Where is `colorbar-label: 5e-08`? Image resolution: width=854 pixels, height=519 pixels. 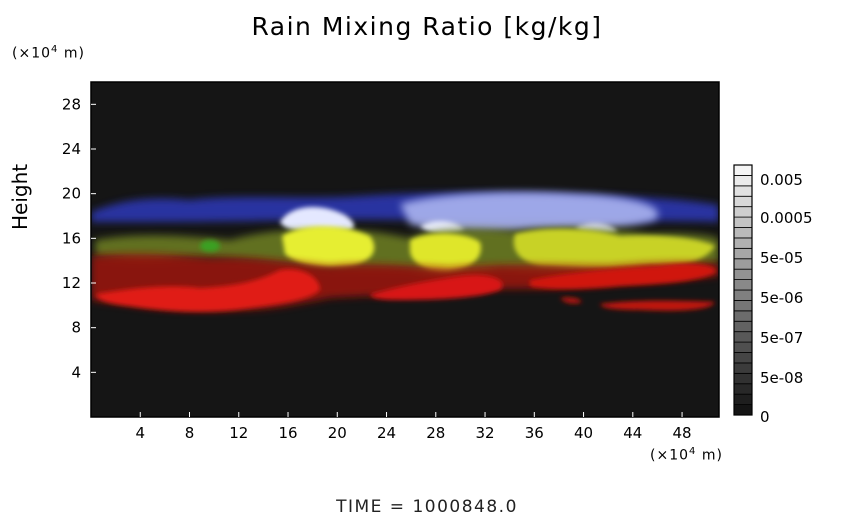
colorbar-label: 5e-08 is located at coordinates (781, 378).